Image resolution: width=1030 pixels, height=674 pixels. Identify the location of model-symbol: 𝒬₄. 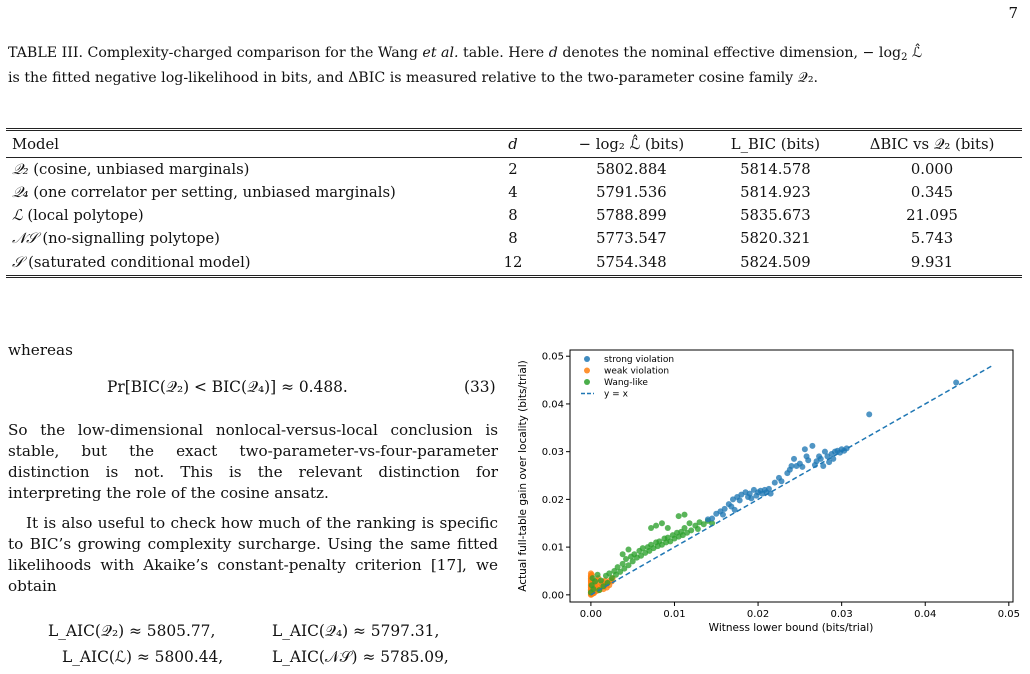
(20, 192).